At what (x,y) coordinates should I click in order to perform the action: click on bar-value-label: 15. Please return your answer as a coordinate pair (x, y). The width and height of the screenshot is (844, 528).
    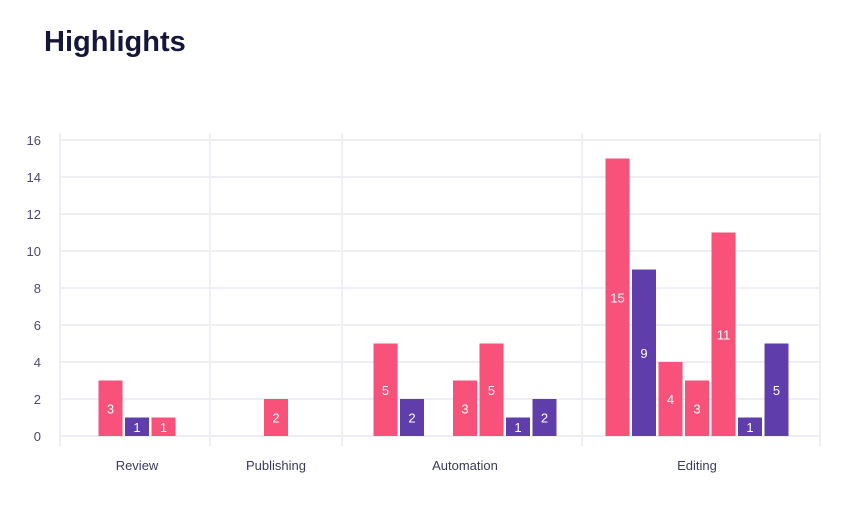
    Looking at the image, I should click on (617, 297).